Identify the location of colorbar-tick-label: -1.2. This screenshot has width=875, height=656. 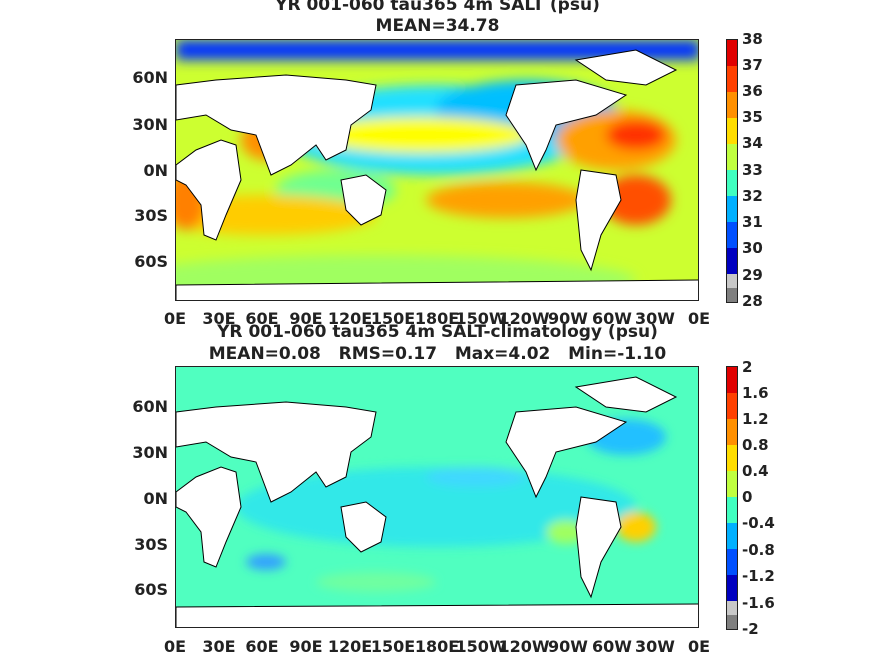
(758, 576).